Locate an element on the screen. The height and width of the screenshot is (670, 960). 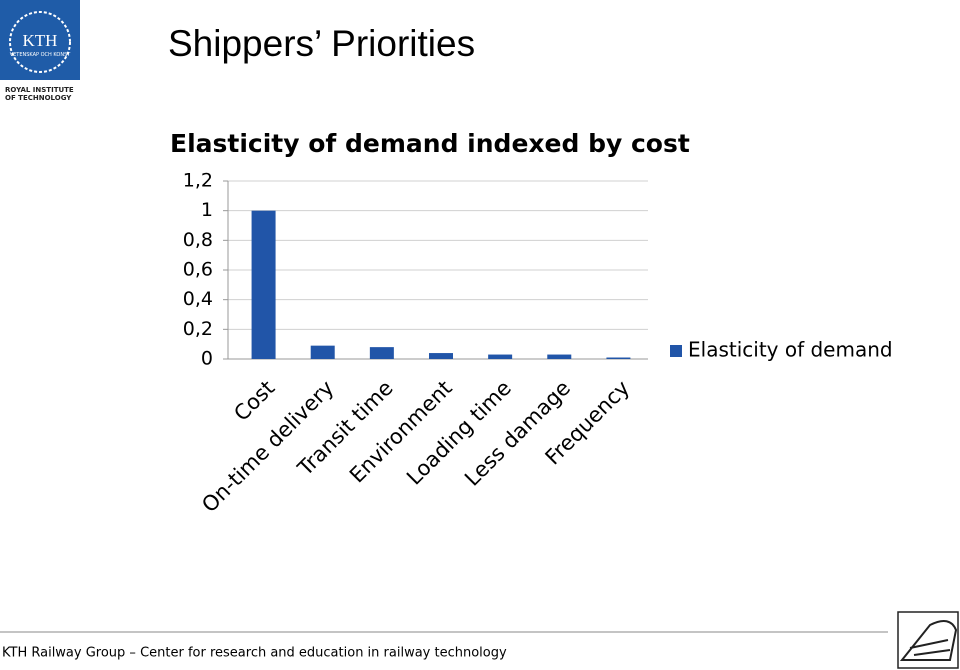
logo-ring is located at coordinates (40, 42).